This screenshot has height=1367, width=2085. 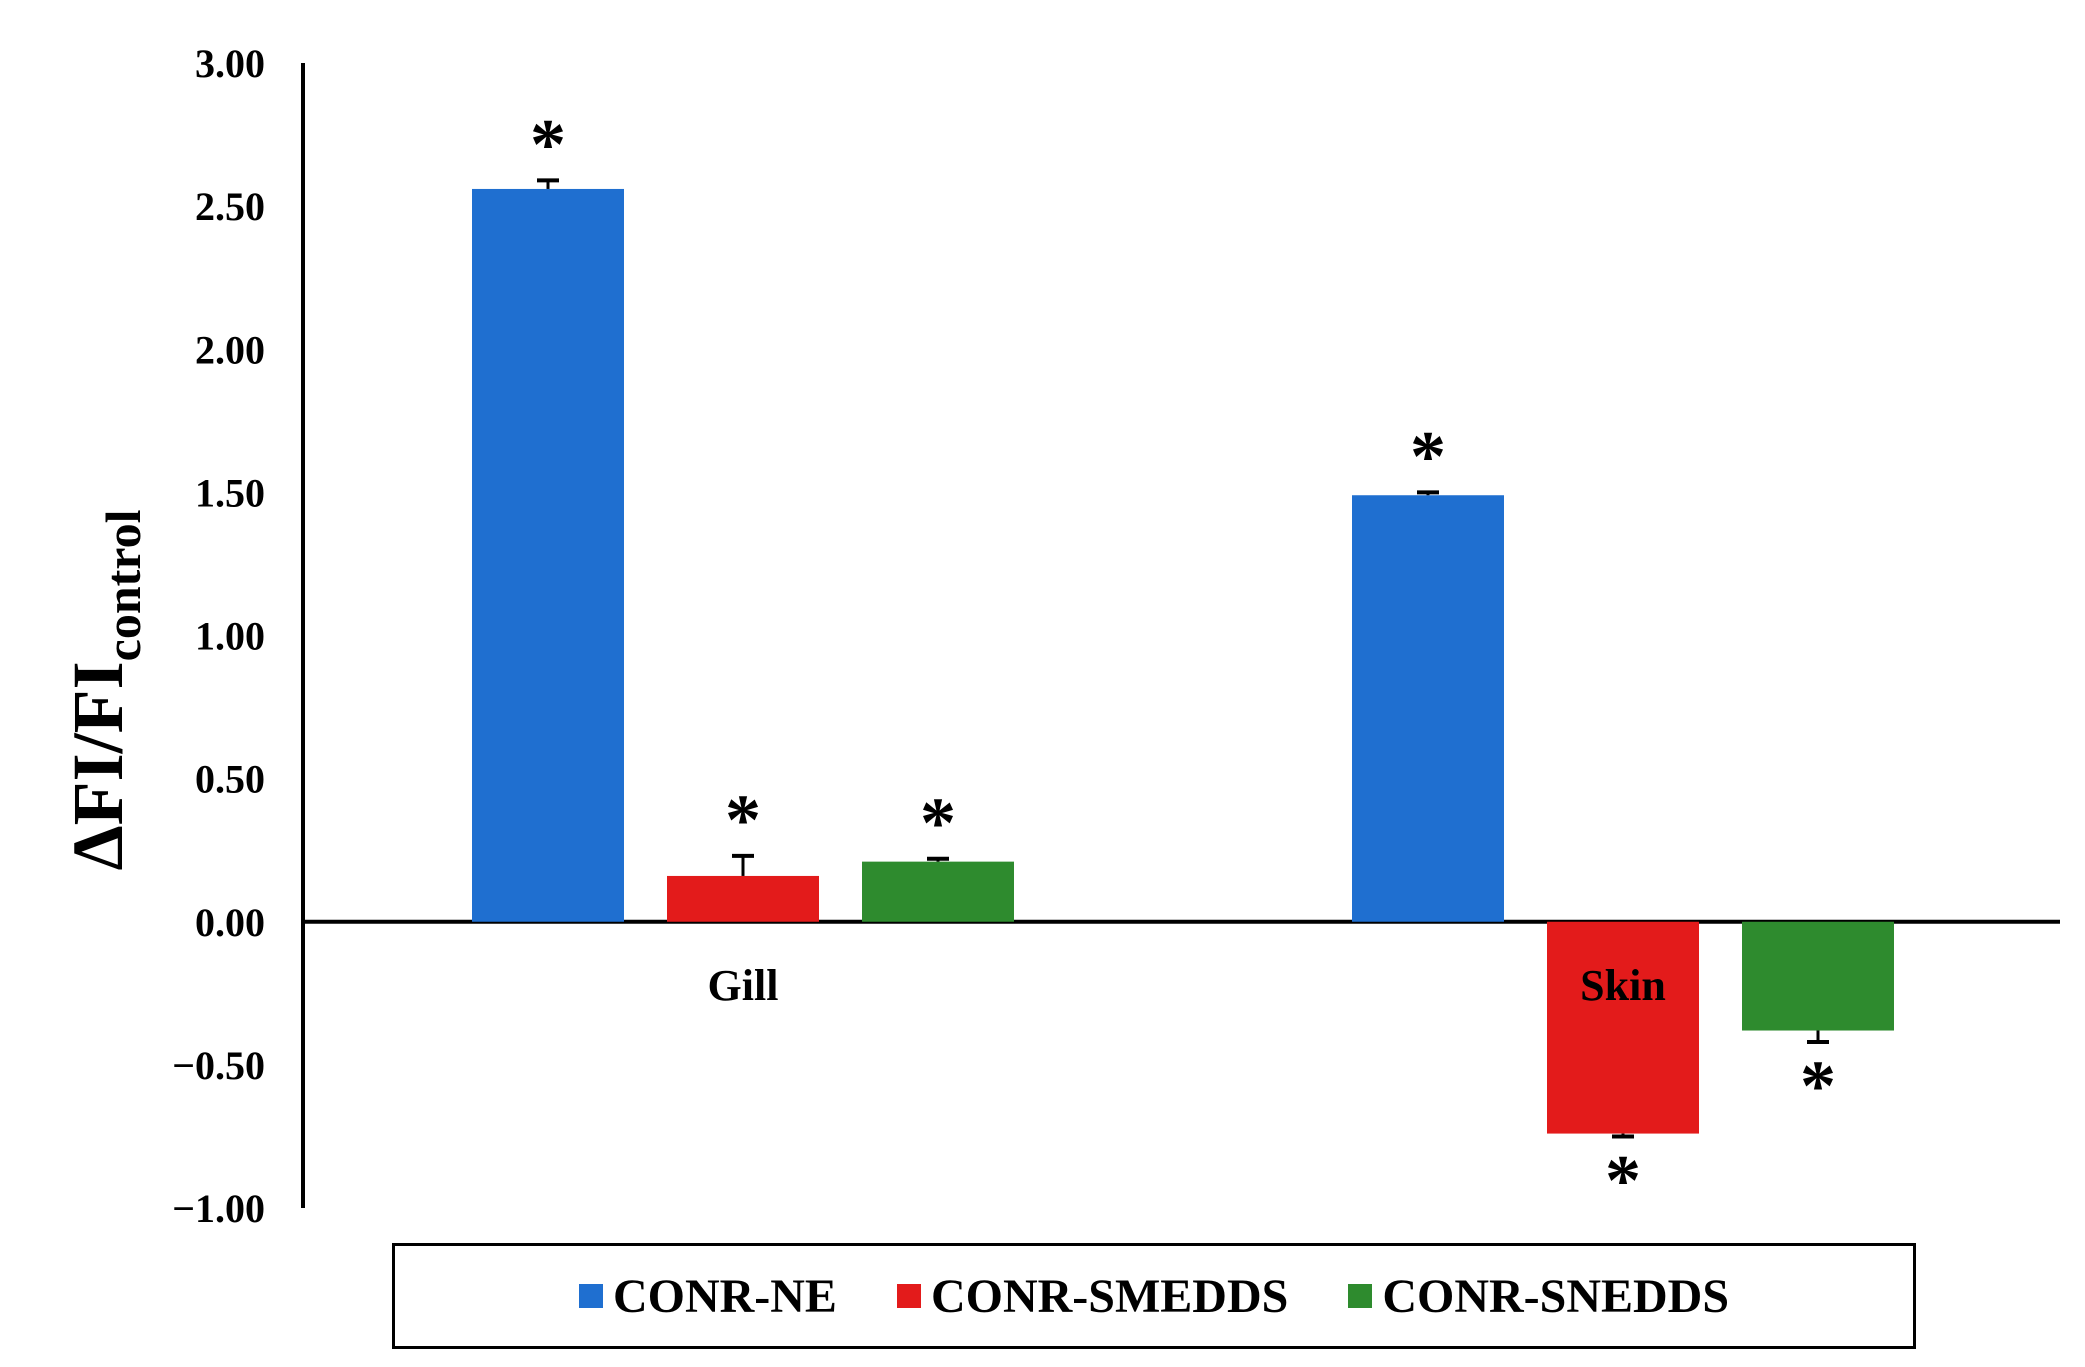 I want to click on y-tick-label: 2.50, so click(x=230, y=206).